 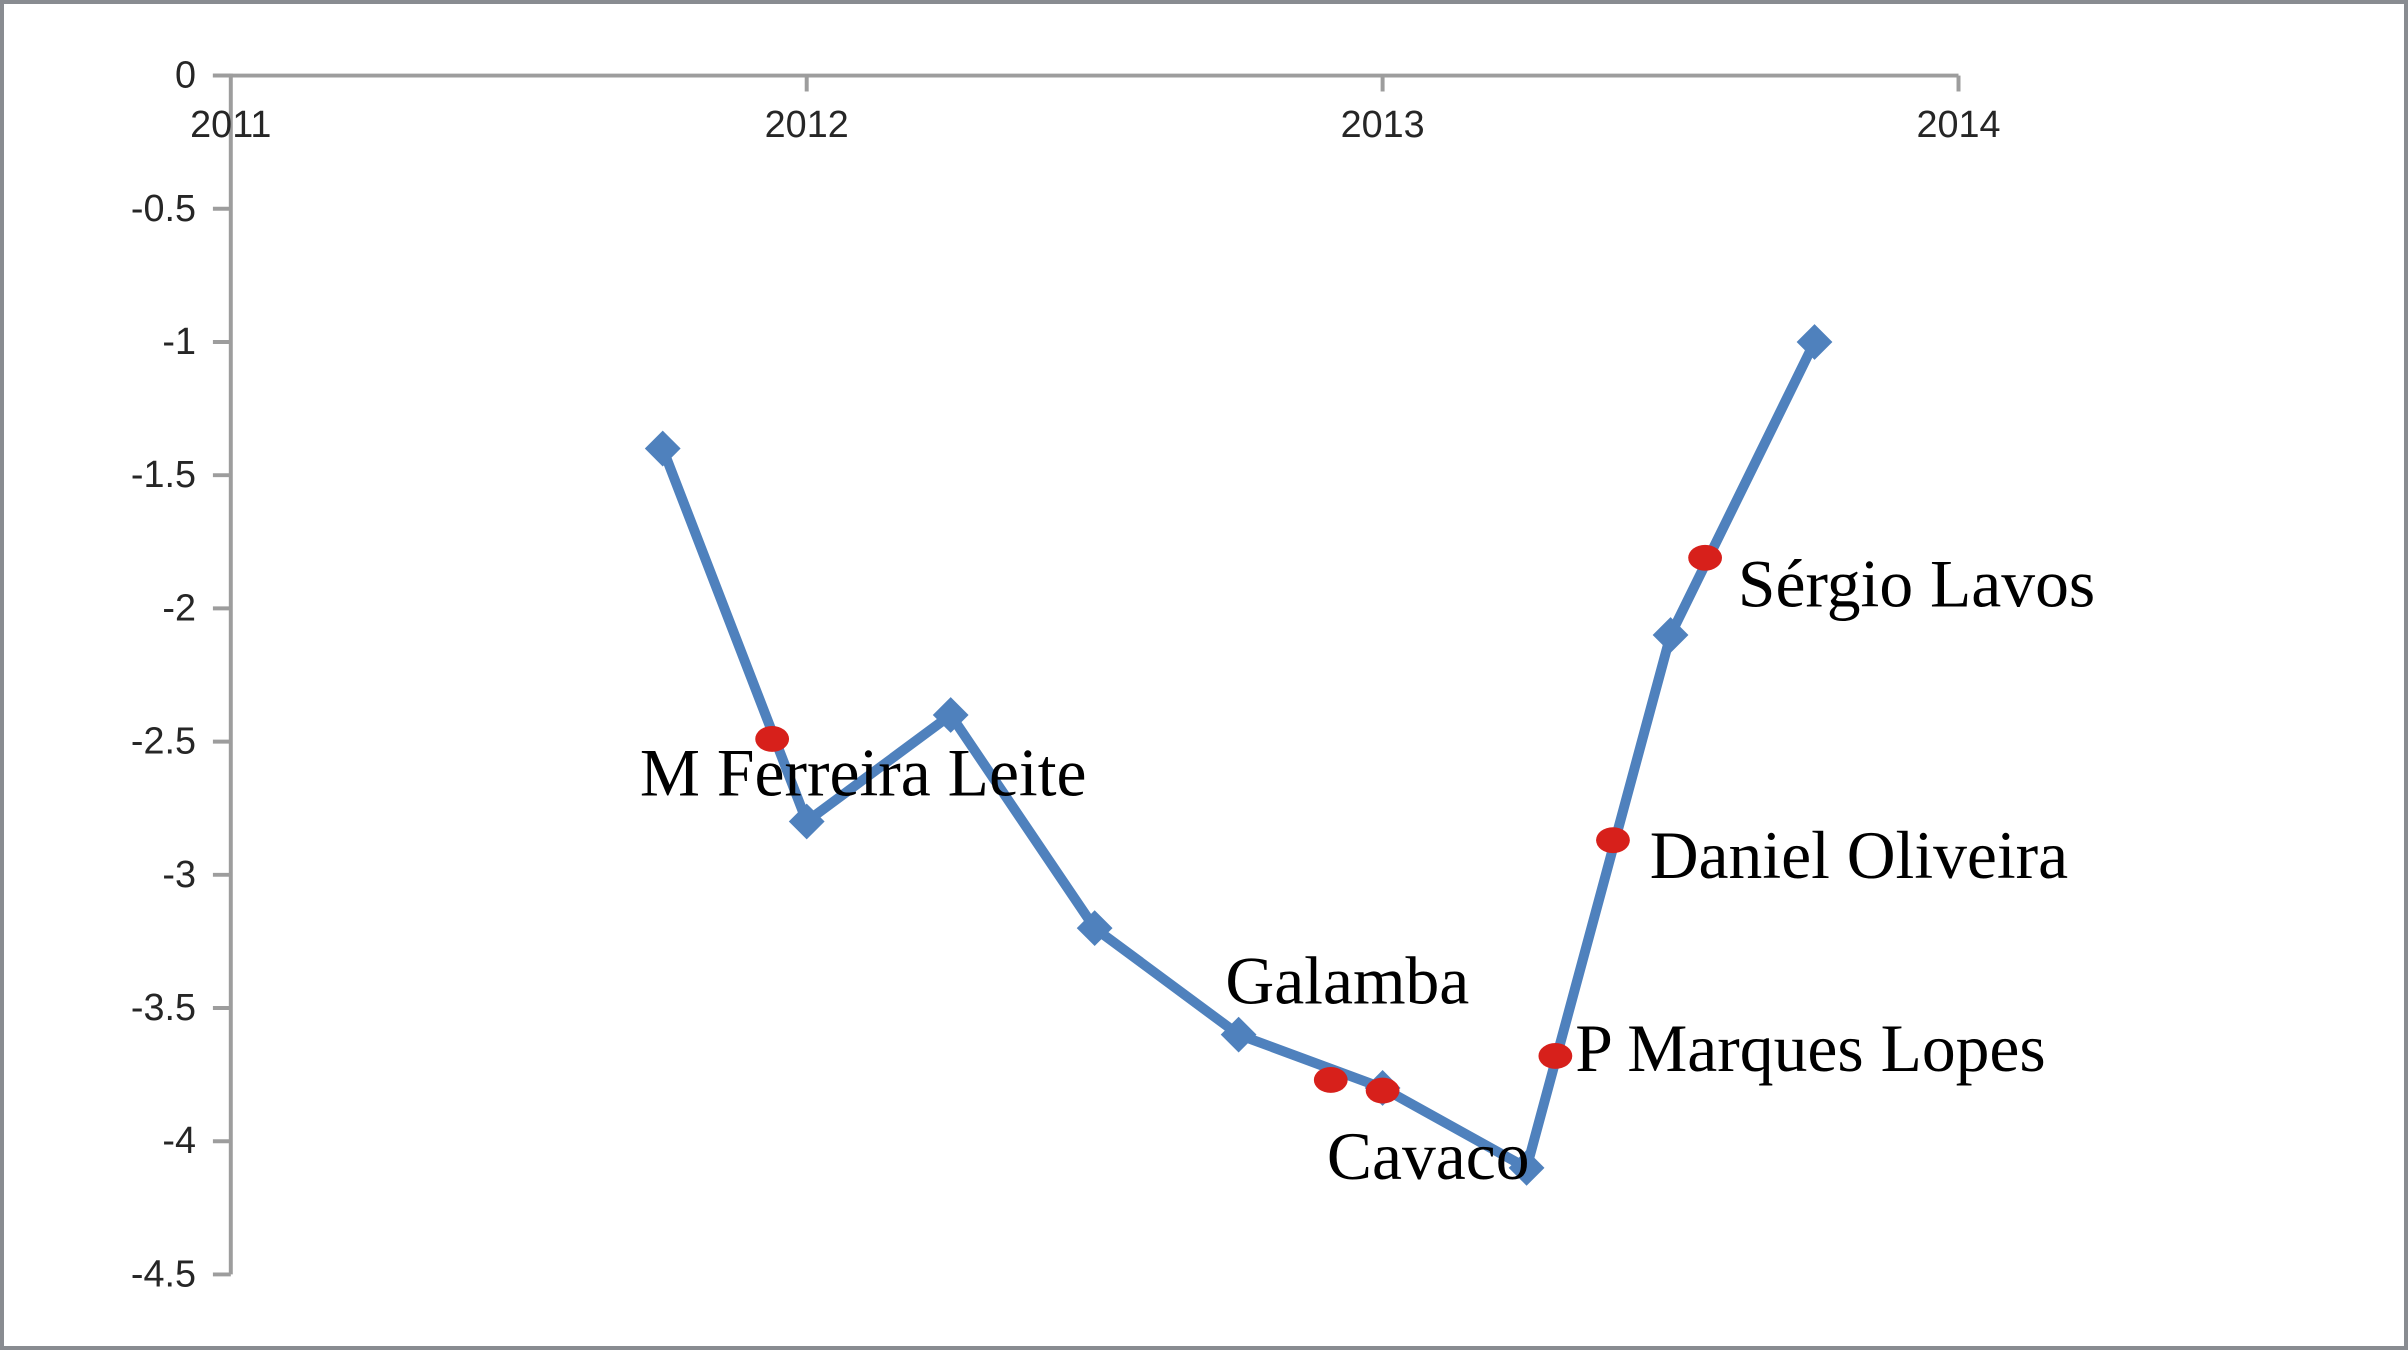 I want to click on y-tick-label: -4.5, so click(x=163, y=1274).